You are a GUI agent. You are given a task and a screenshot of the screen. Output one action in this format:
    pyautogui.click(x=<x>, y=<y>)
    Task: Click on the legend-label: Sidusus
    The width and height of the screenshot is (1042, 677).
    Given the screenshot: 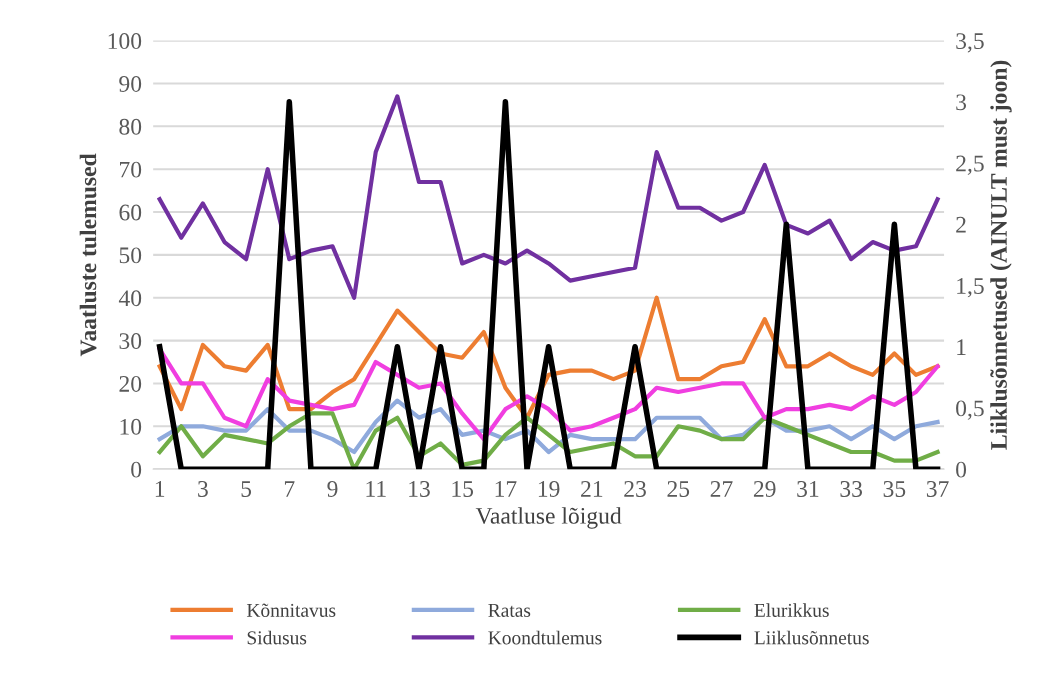 What is the action you would take?
    pyautogui.click(x=277, y=637)
    